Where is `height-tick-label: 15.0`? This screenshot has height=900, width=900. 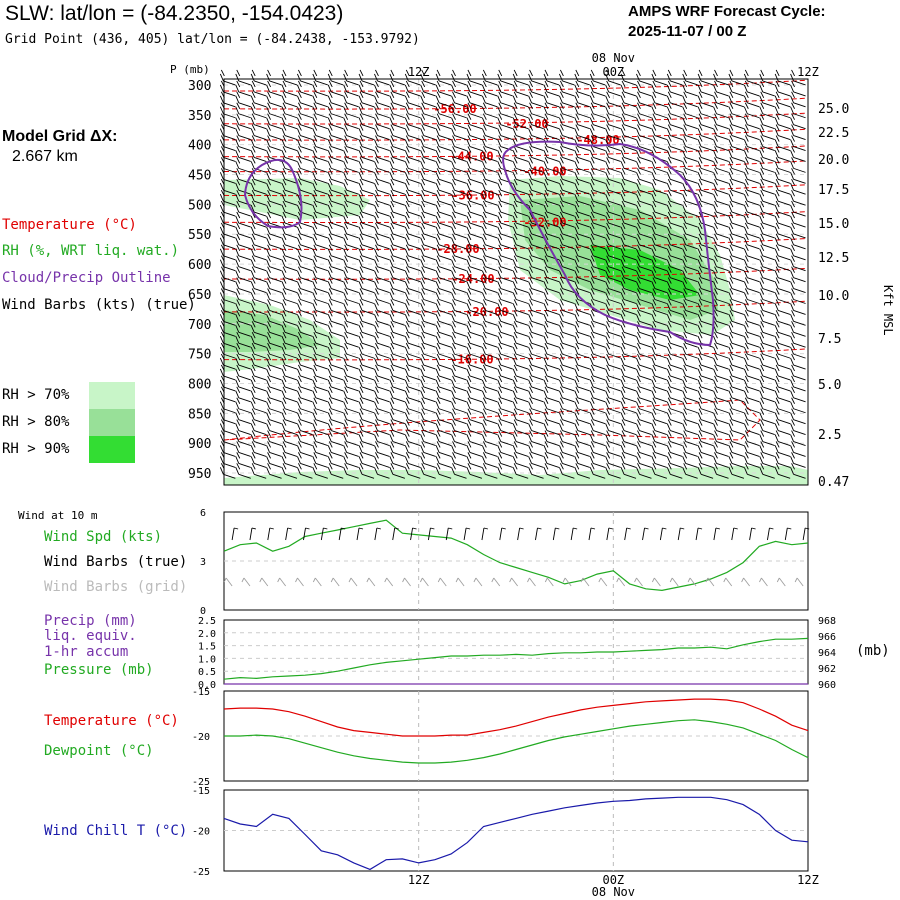
height-tick-label: 15.0 is located at coordinates (833, 224).